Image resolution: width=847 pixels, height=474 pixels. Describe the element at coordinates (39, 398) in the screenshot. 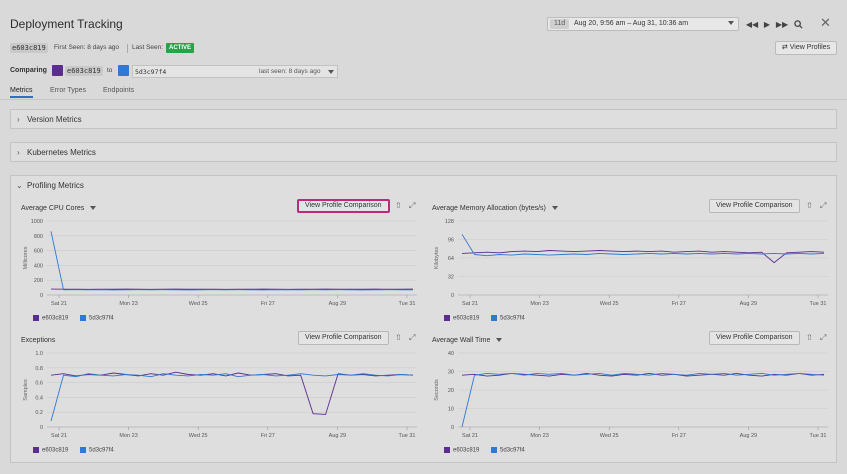

I see `y-tick-label: 0.4` at that location.